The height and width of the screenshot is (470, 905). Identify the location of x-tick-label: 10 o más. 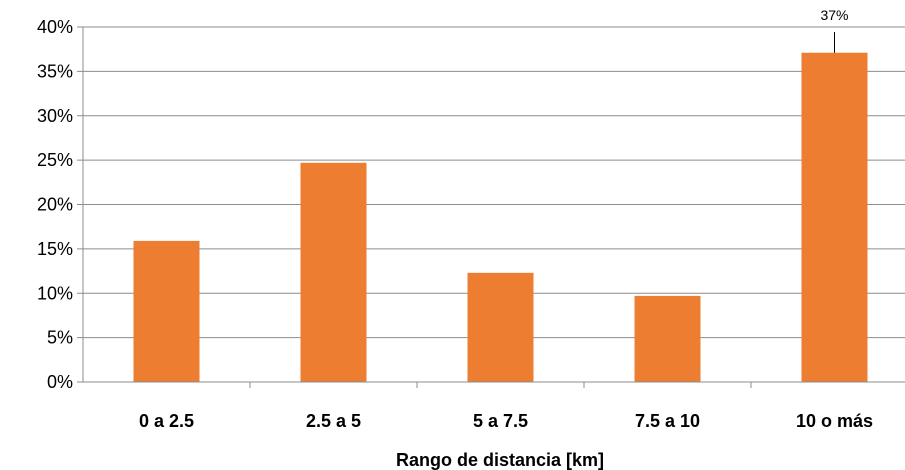
(834, 421).